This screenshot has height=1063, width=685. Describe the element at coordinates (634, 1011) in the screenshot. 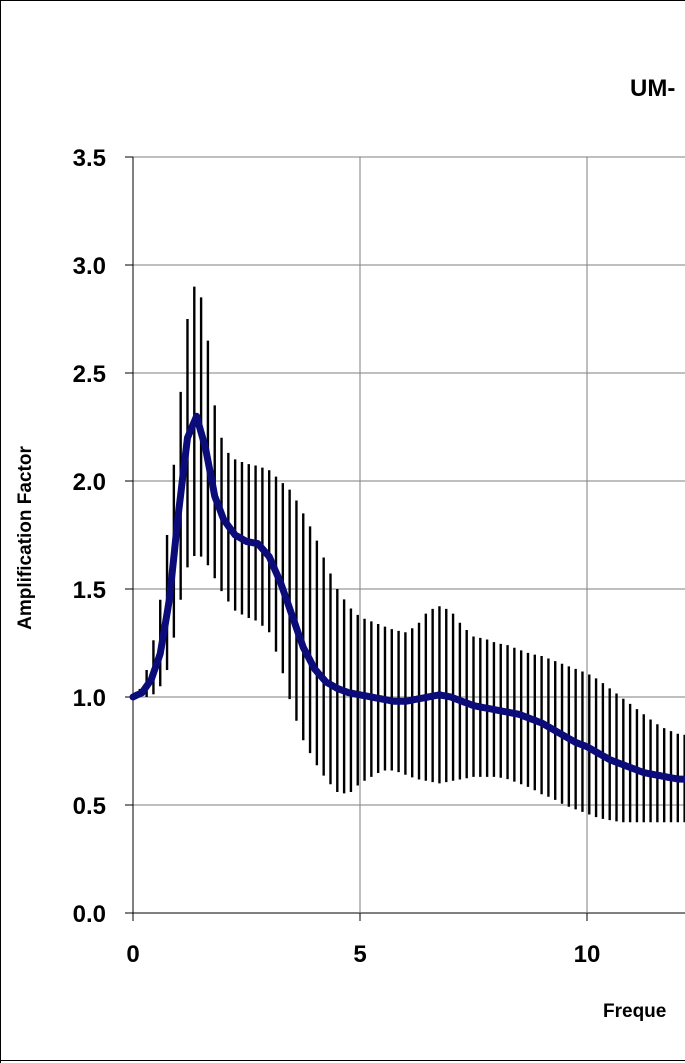

I see `x-axis-label: Freque` at that location.